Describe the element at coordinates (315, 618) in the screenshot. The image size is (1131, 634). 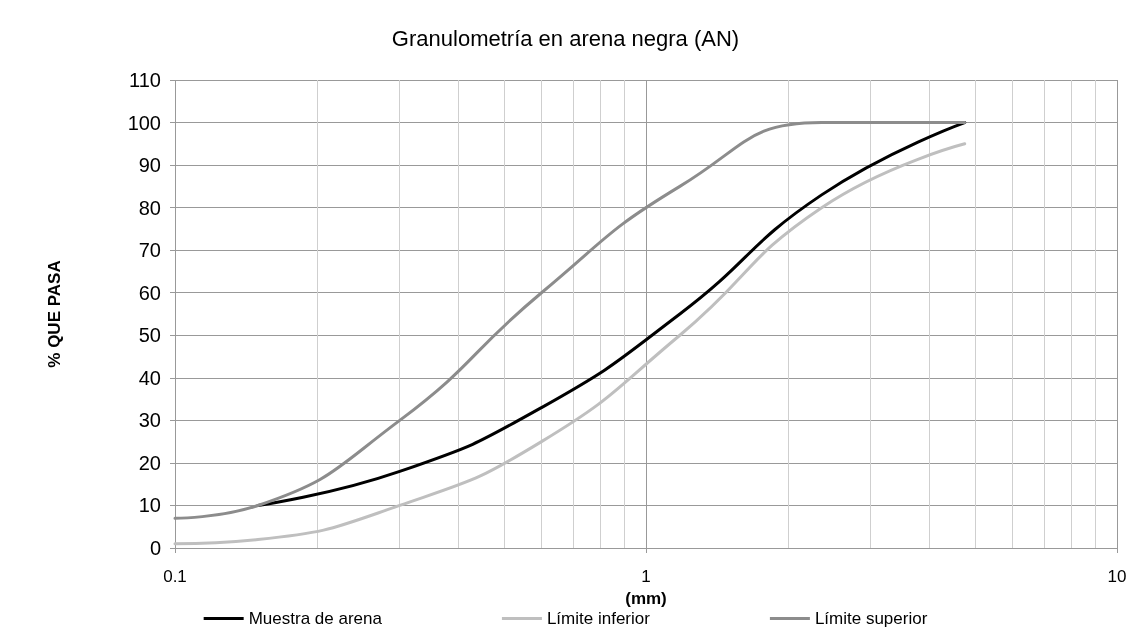
I see `legend-label: Muestra de arena` at that location.